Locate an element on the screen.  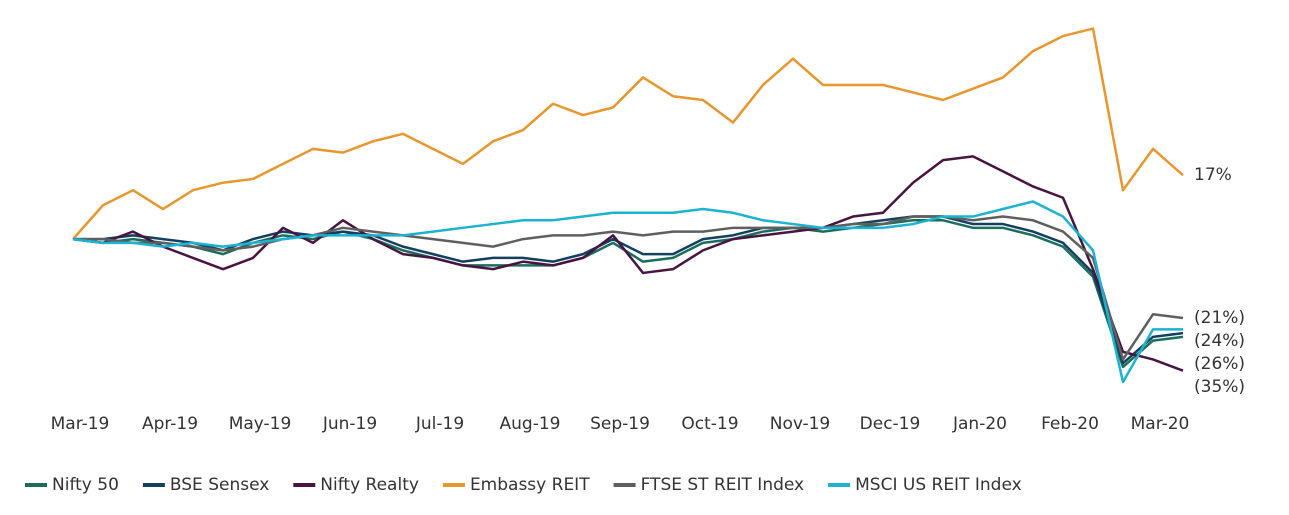
x-tick-label: Aug-19 is located at coordinates (530, 424).